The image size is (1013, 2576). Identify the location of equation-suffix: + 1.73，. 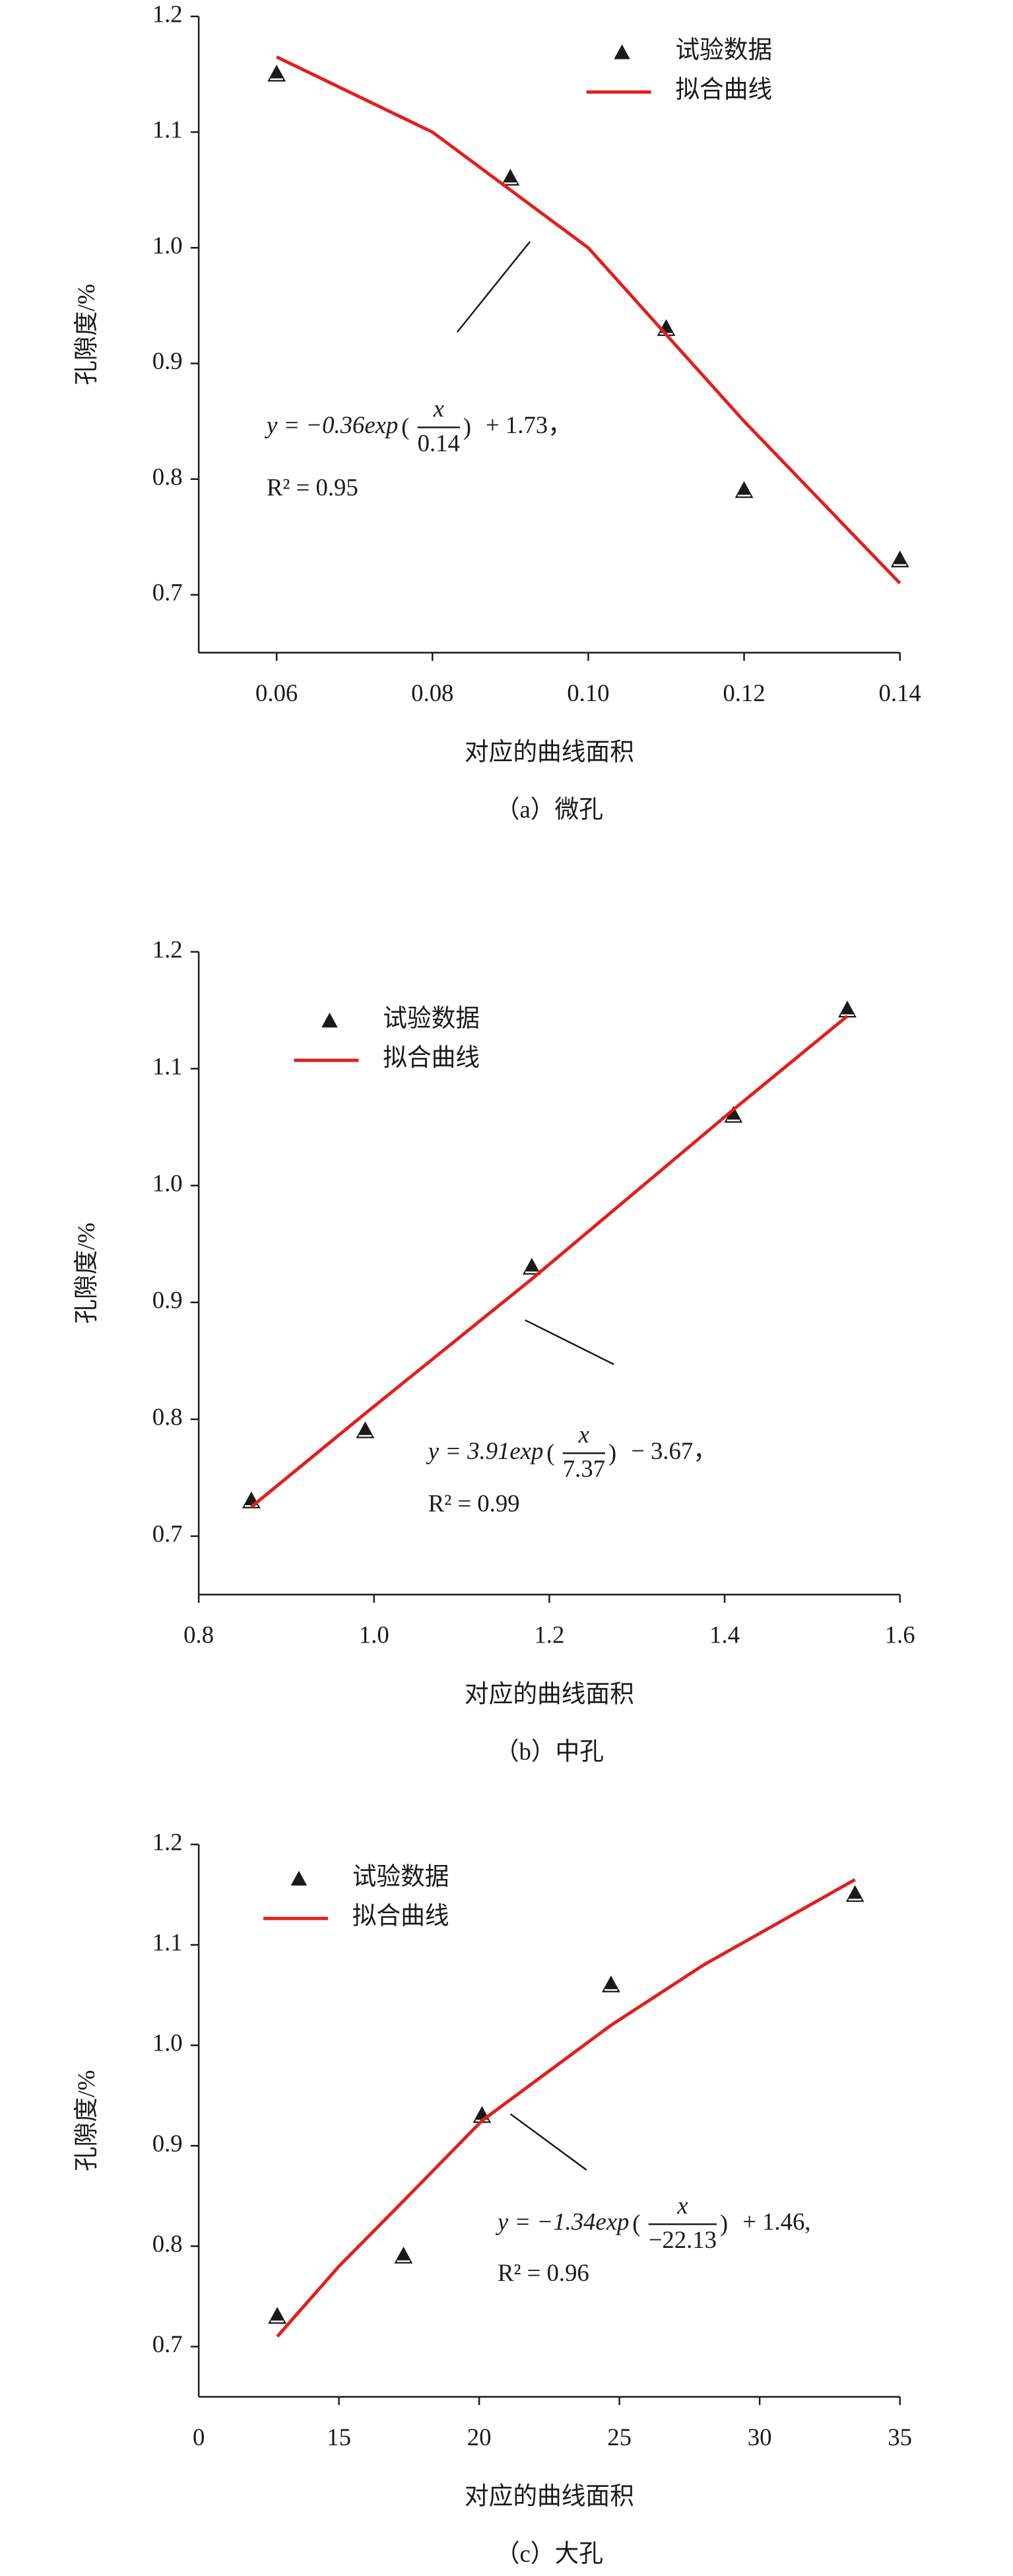
(529, 425).